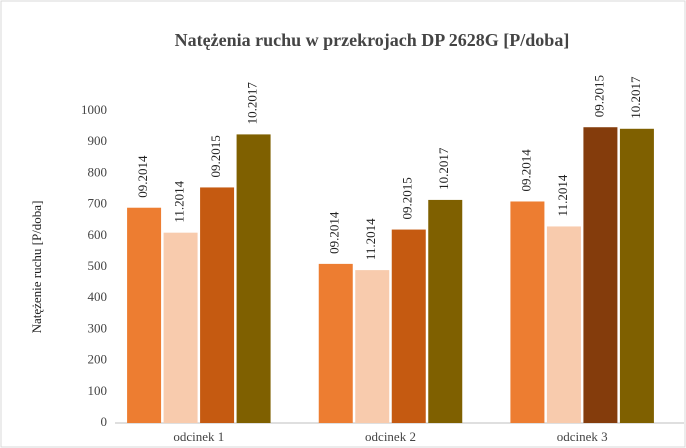 Image resolution: width=686 pixels, height=448 pixels. I want to click on x-tick-label: odcinek 3, so click(582, 436).